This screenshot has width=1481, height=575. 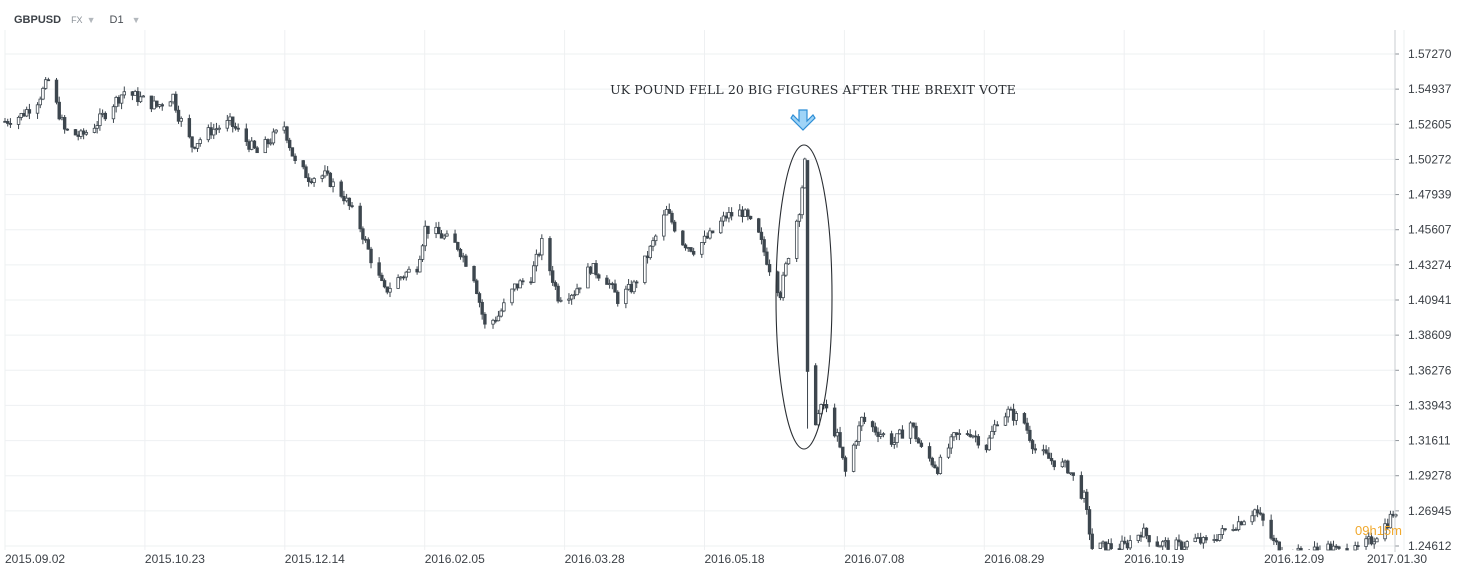 I want to click on y-tick-label: 1.26945, so click(x=1430, y=511).